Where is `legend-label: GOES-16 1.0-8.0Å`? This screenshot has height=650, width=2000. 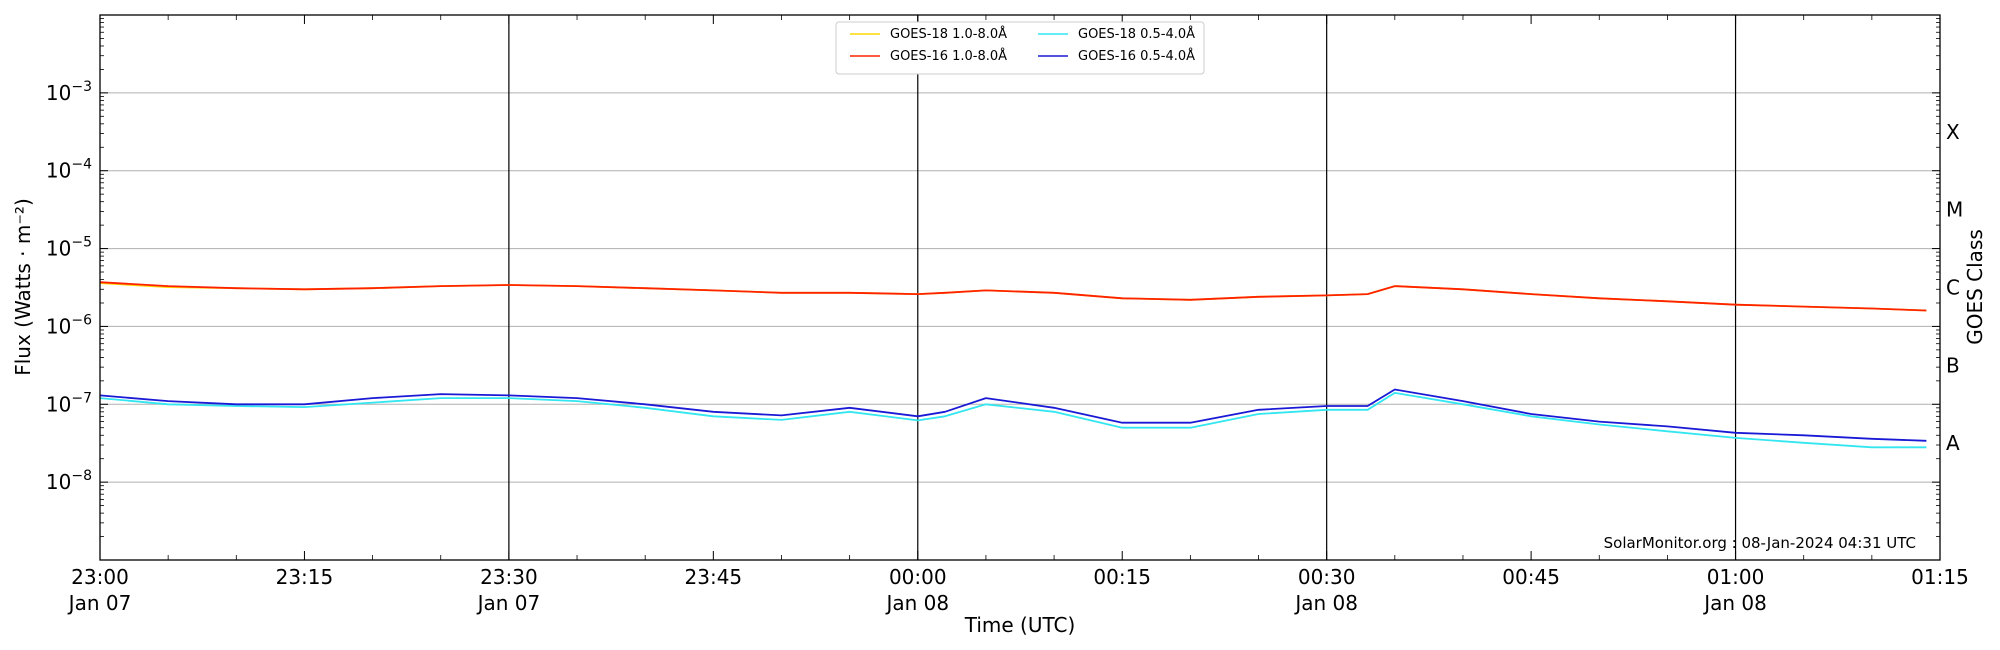 legend-label: GOES-16 1.0-8.0Å is located at coordinates (948, 56).